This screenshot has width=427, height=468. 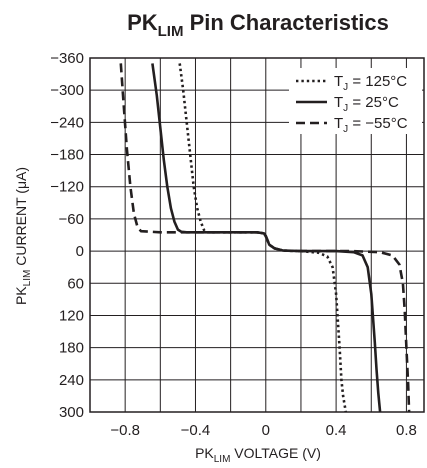 I want to click on y-tick-label: 0, so click(x=80, y=251).